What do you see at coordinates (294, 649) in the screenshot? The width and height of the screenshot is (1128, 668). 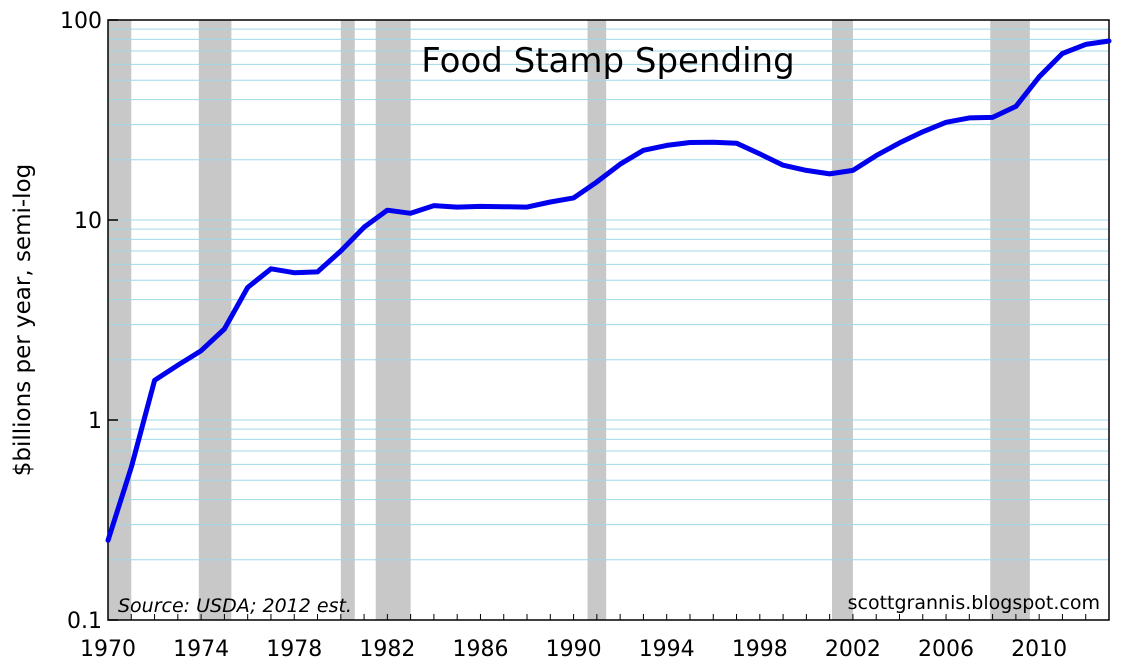 I see `x-tick-label-2: 1978` at bounding box center [294, 649].